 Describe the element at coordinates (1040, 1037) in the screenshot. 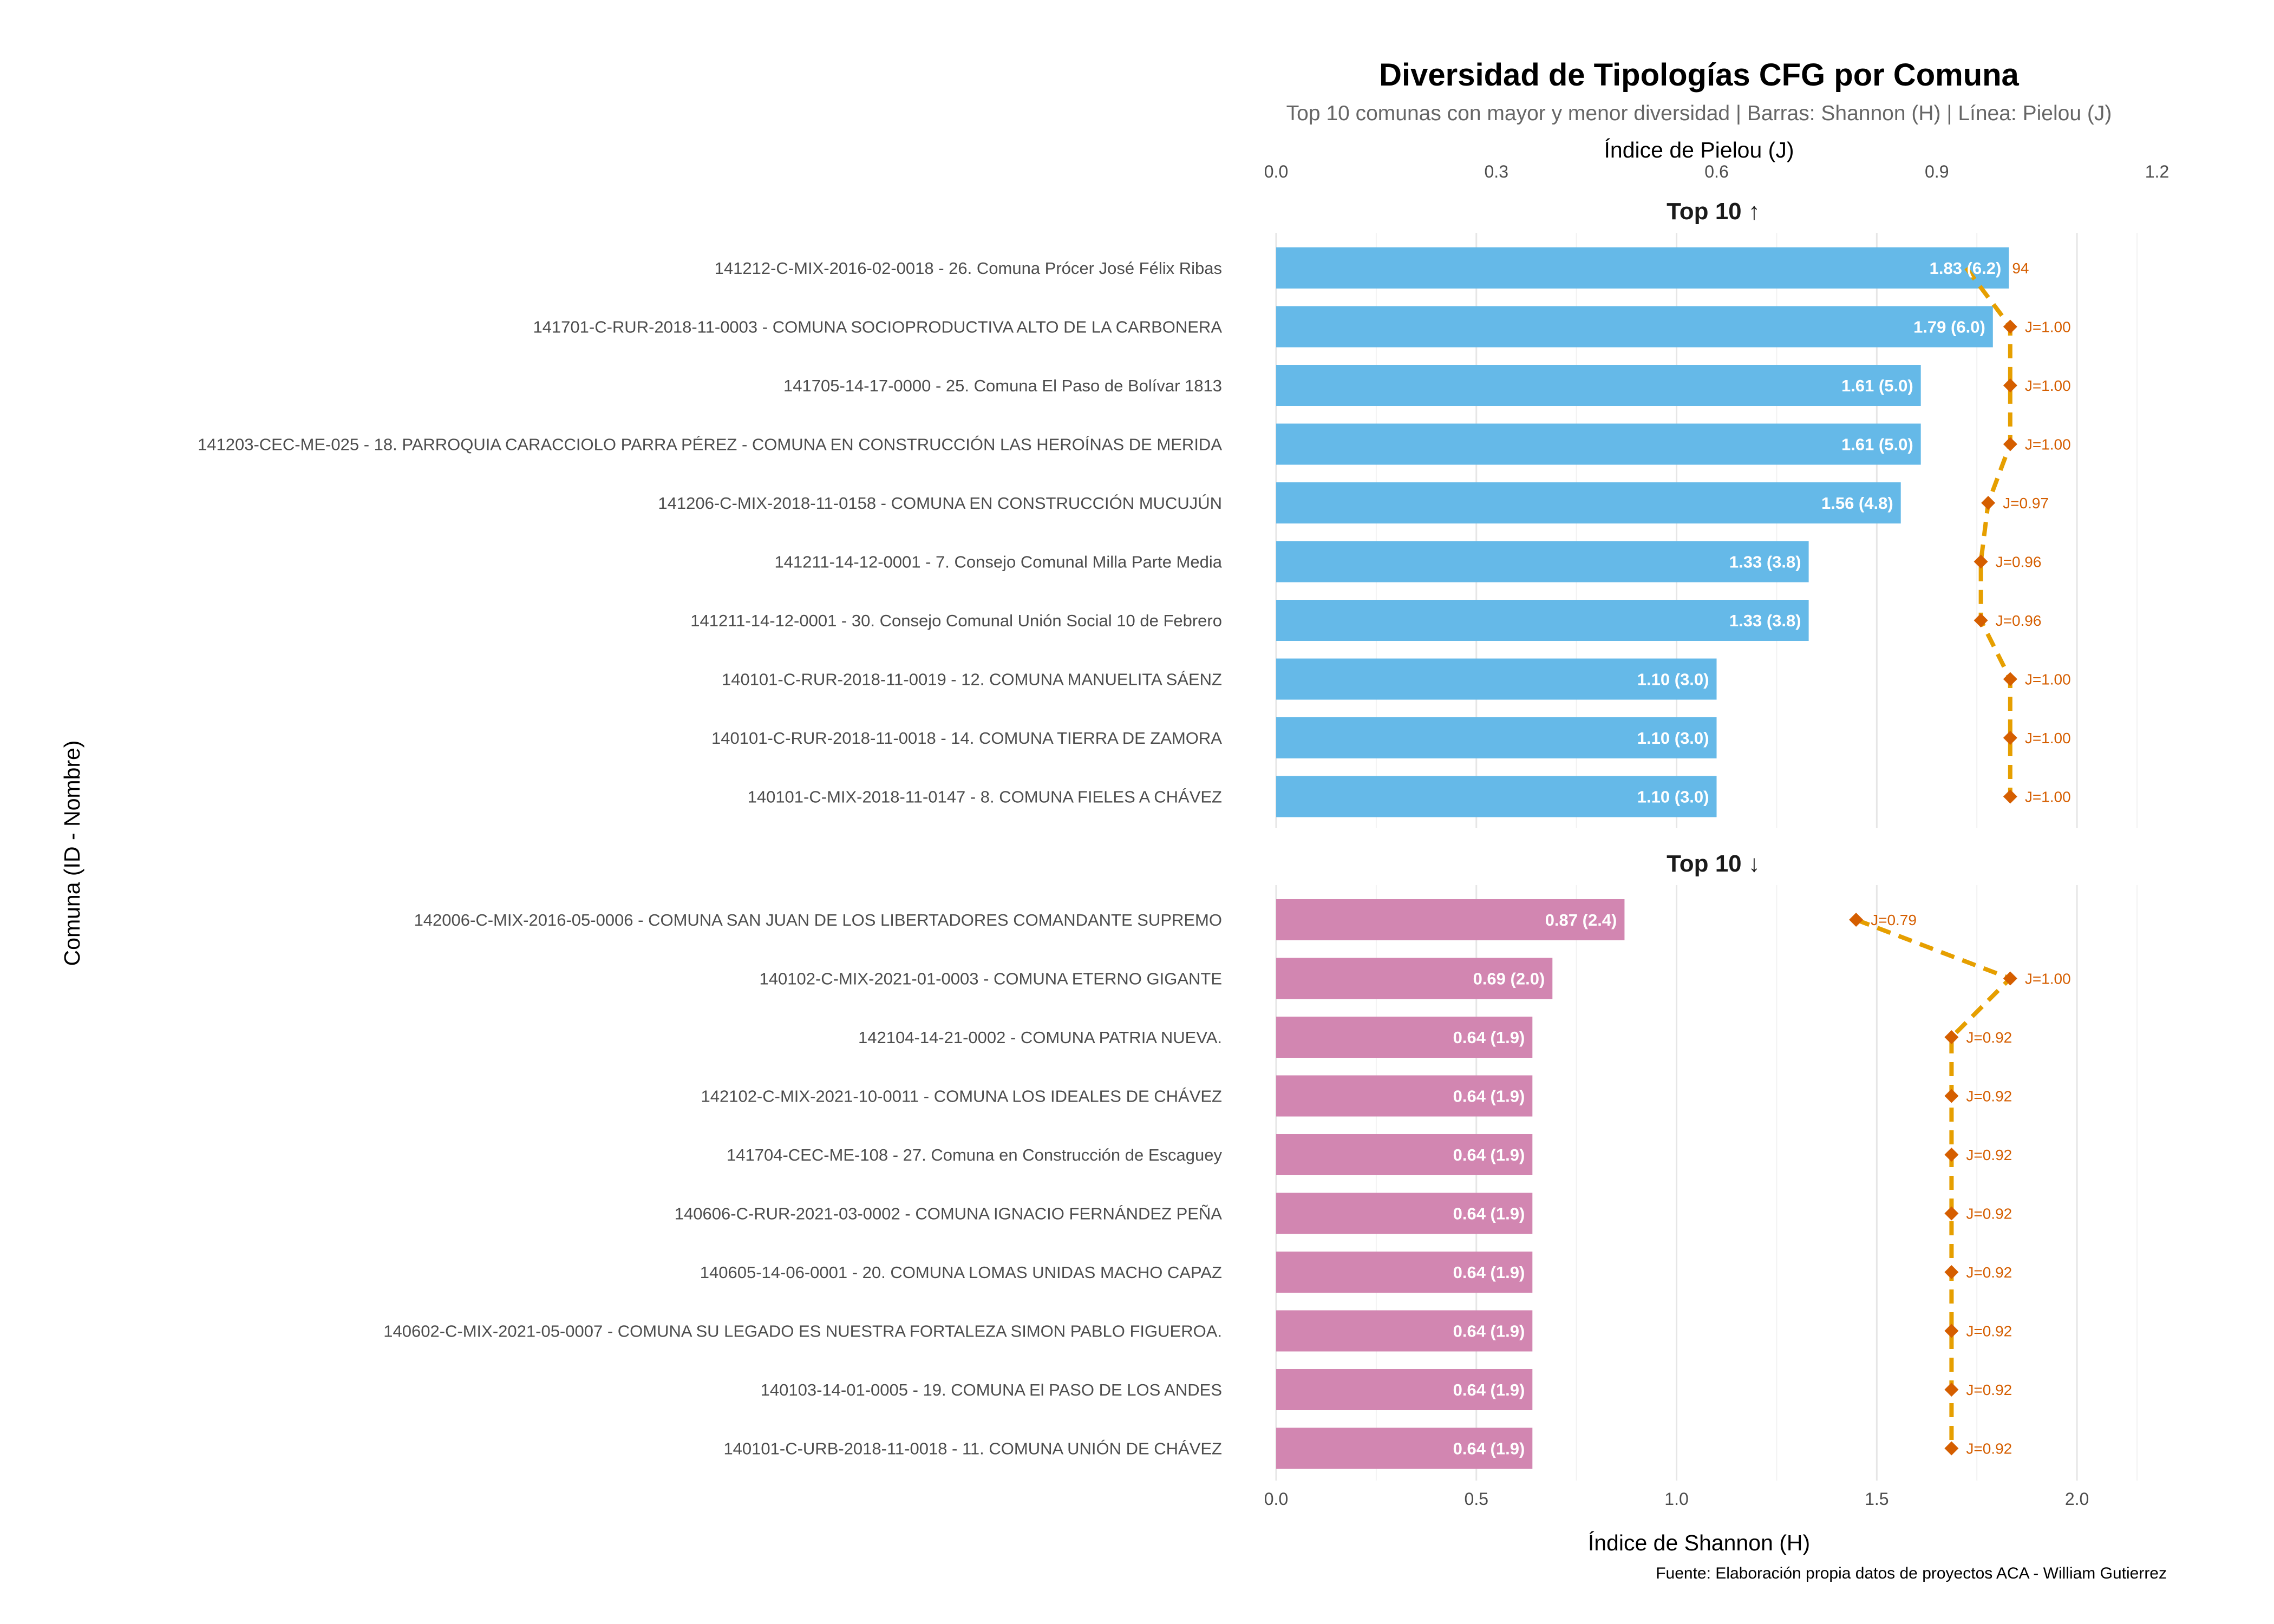

I see `category-label-1-2: 142104-14-21-0002 - COMUNA PATRIA NUEVA.` at that location.